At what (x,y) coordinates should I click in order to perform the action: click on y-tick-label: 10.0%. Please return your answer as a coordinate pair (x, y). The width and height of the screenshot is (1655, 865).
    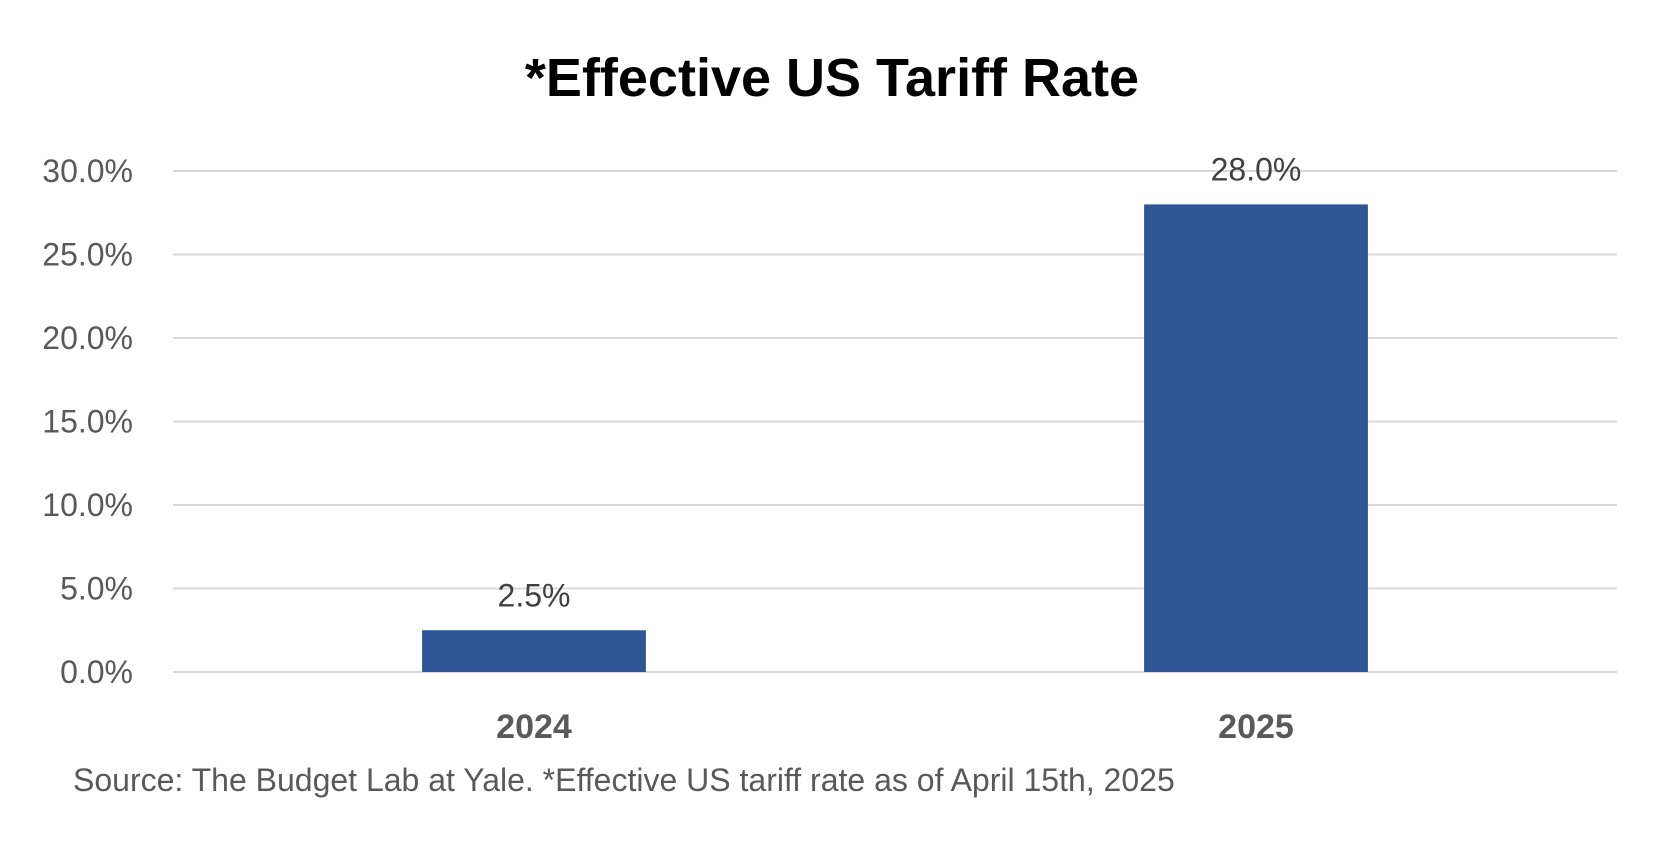
    Looking at the image, I should click on (87, 505).